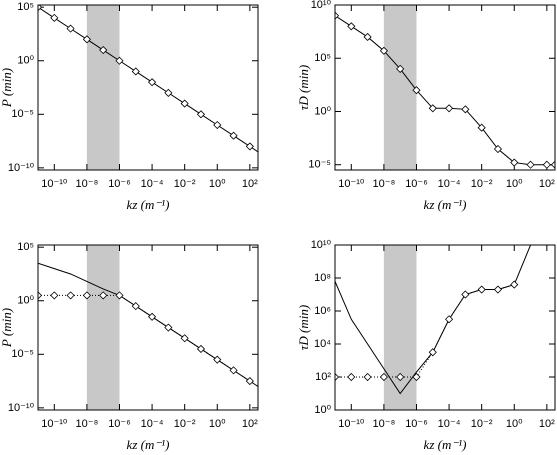  What do you see at coordinates (322, 344) in the screenshot?
I see `y-tick-label: 10⁴` at bounding box center [322, 344].